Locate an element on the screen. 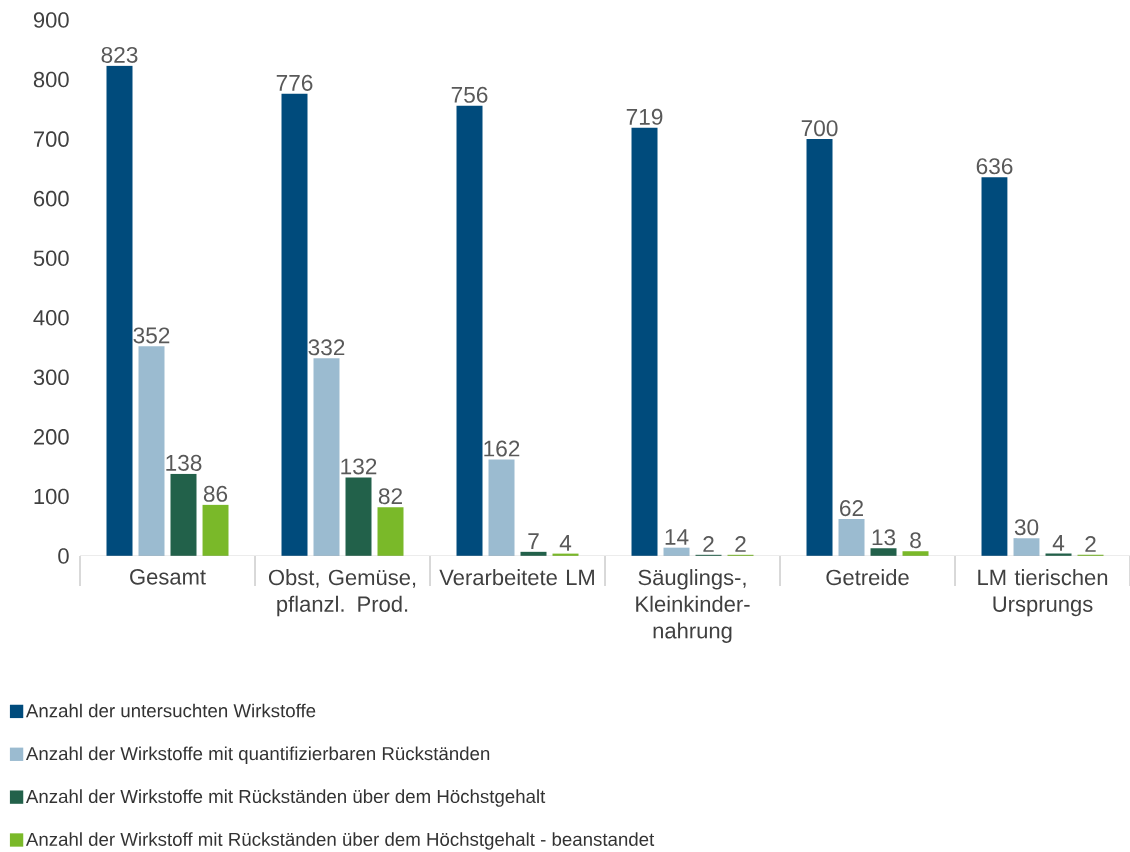 The width and height of the screenshot is (1130, 852). data-label: 13 is located at coordinates (884, 537).